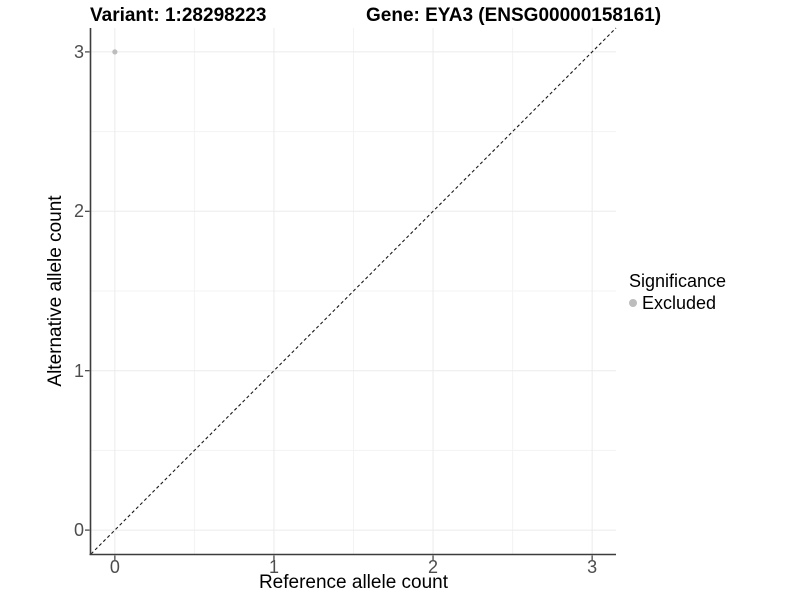 The width and height of the screenshot is (800, 600). What do you see at coordinates (78, 530) in the screenshot?
I see `y-tick-label: 0` at bounding box center [78, 530].